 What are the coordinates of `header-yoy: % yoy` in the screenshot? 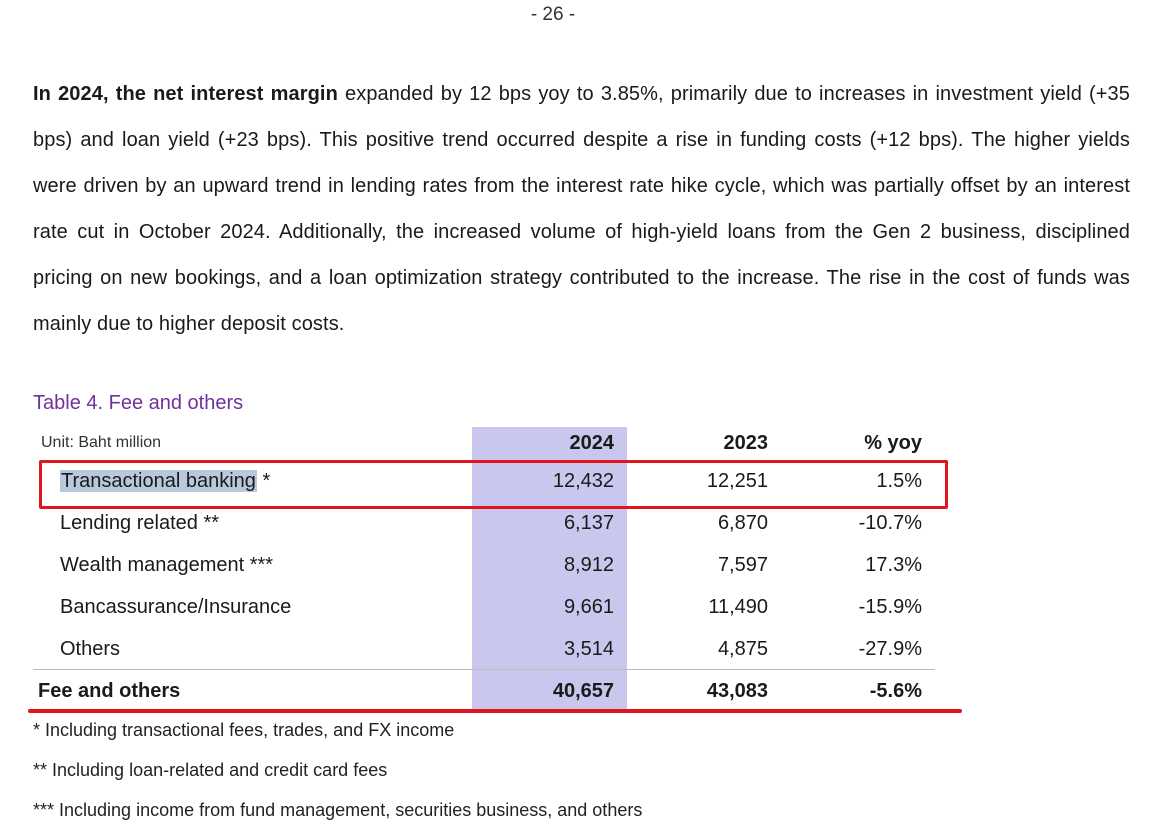 It's located at (893, 443).